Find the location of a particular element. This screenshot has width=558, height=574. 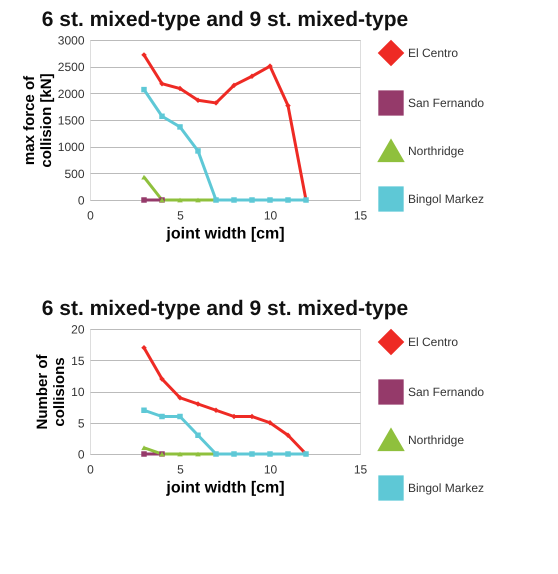

y-tick-label: 2000 is located at coordinates (71, 93).